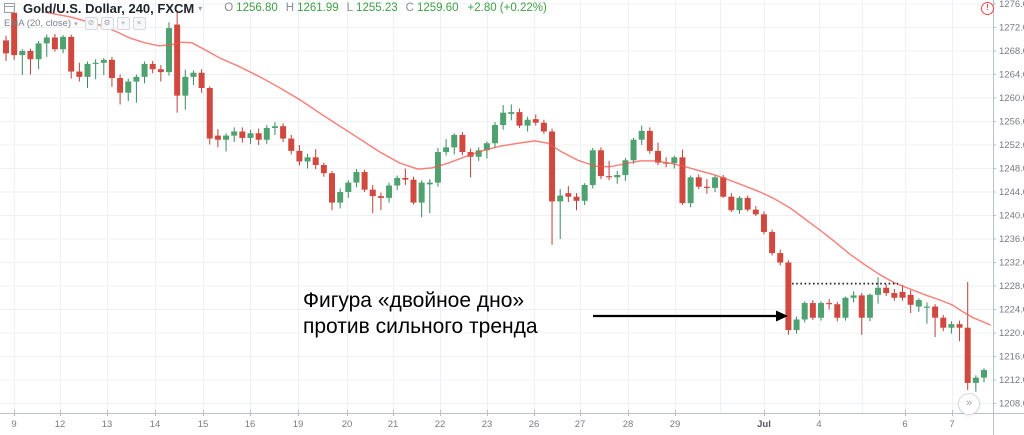 This screenshot has height=435, width=1024. What do you see at coordinates (580, 424) in the screenshot?
I see `time-axis-label: 27` at bounding box center [580, 424].